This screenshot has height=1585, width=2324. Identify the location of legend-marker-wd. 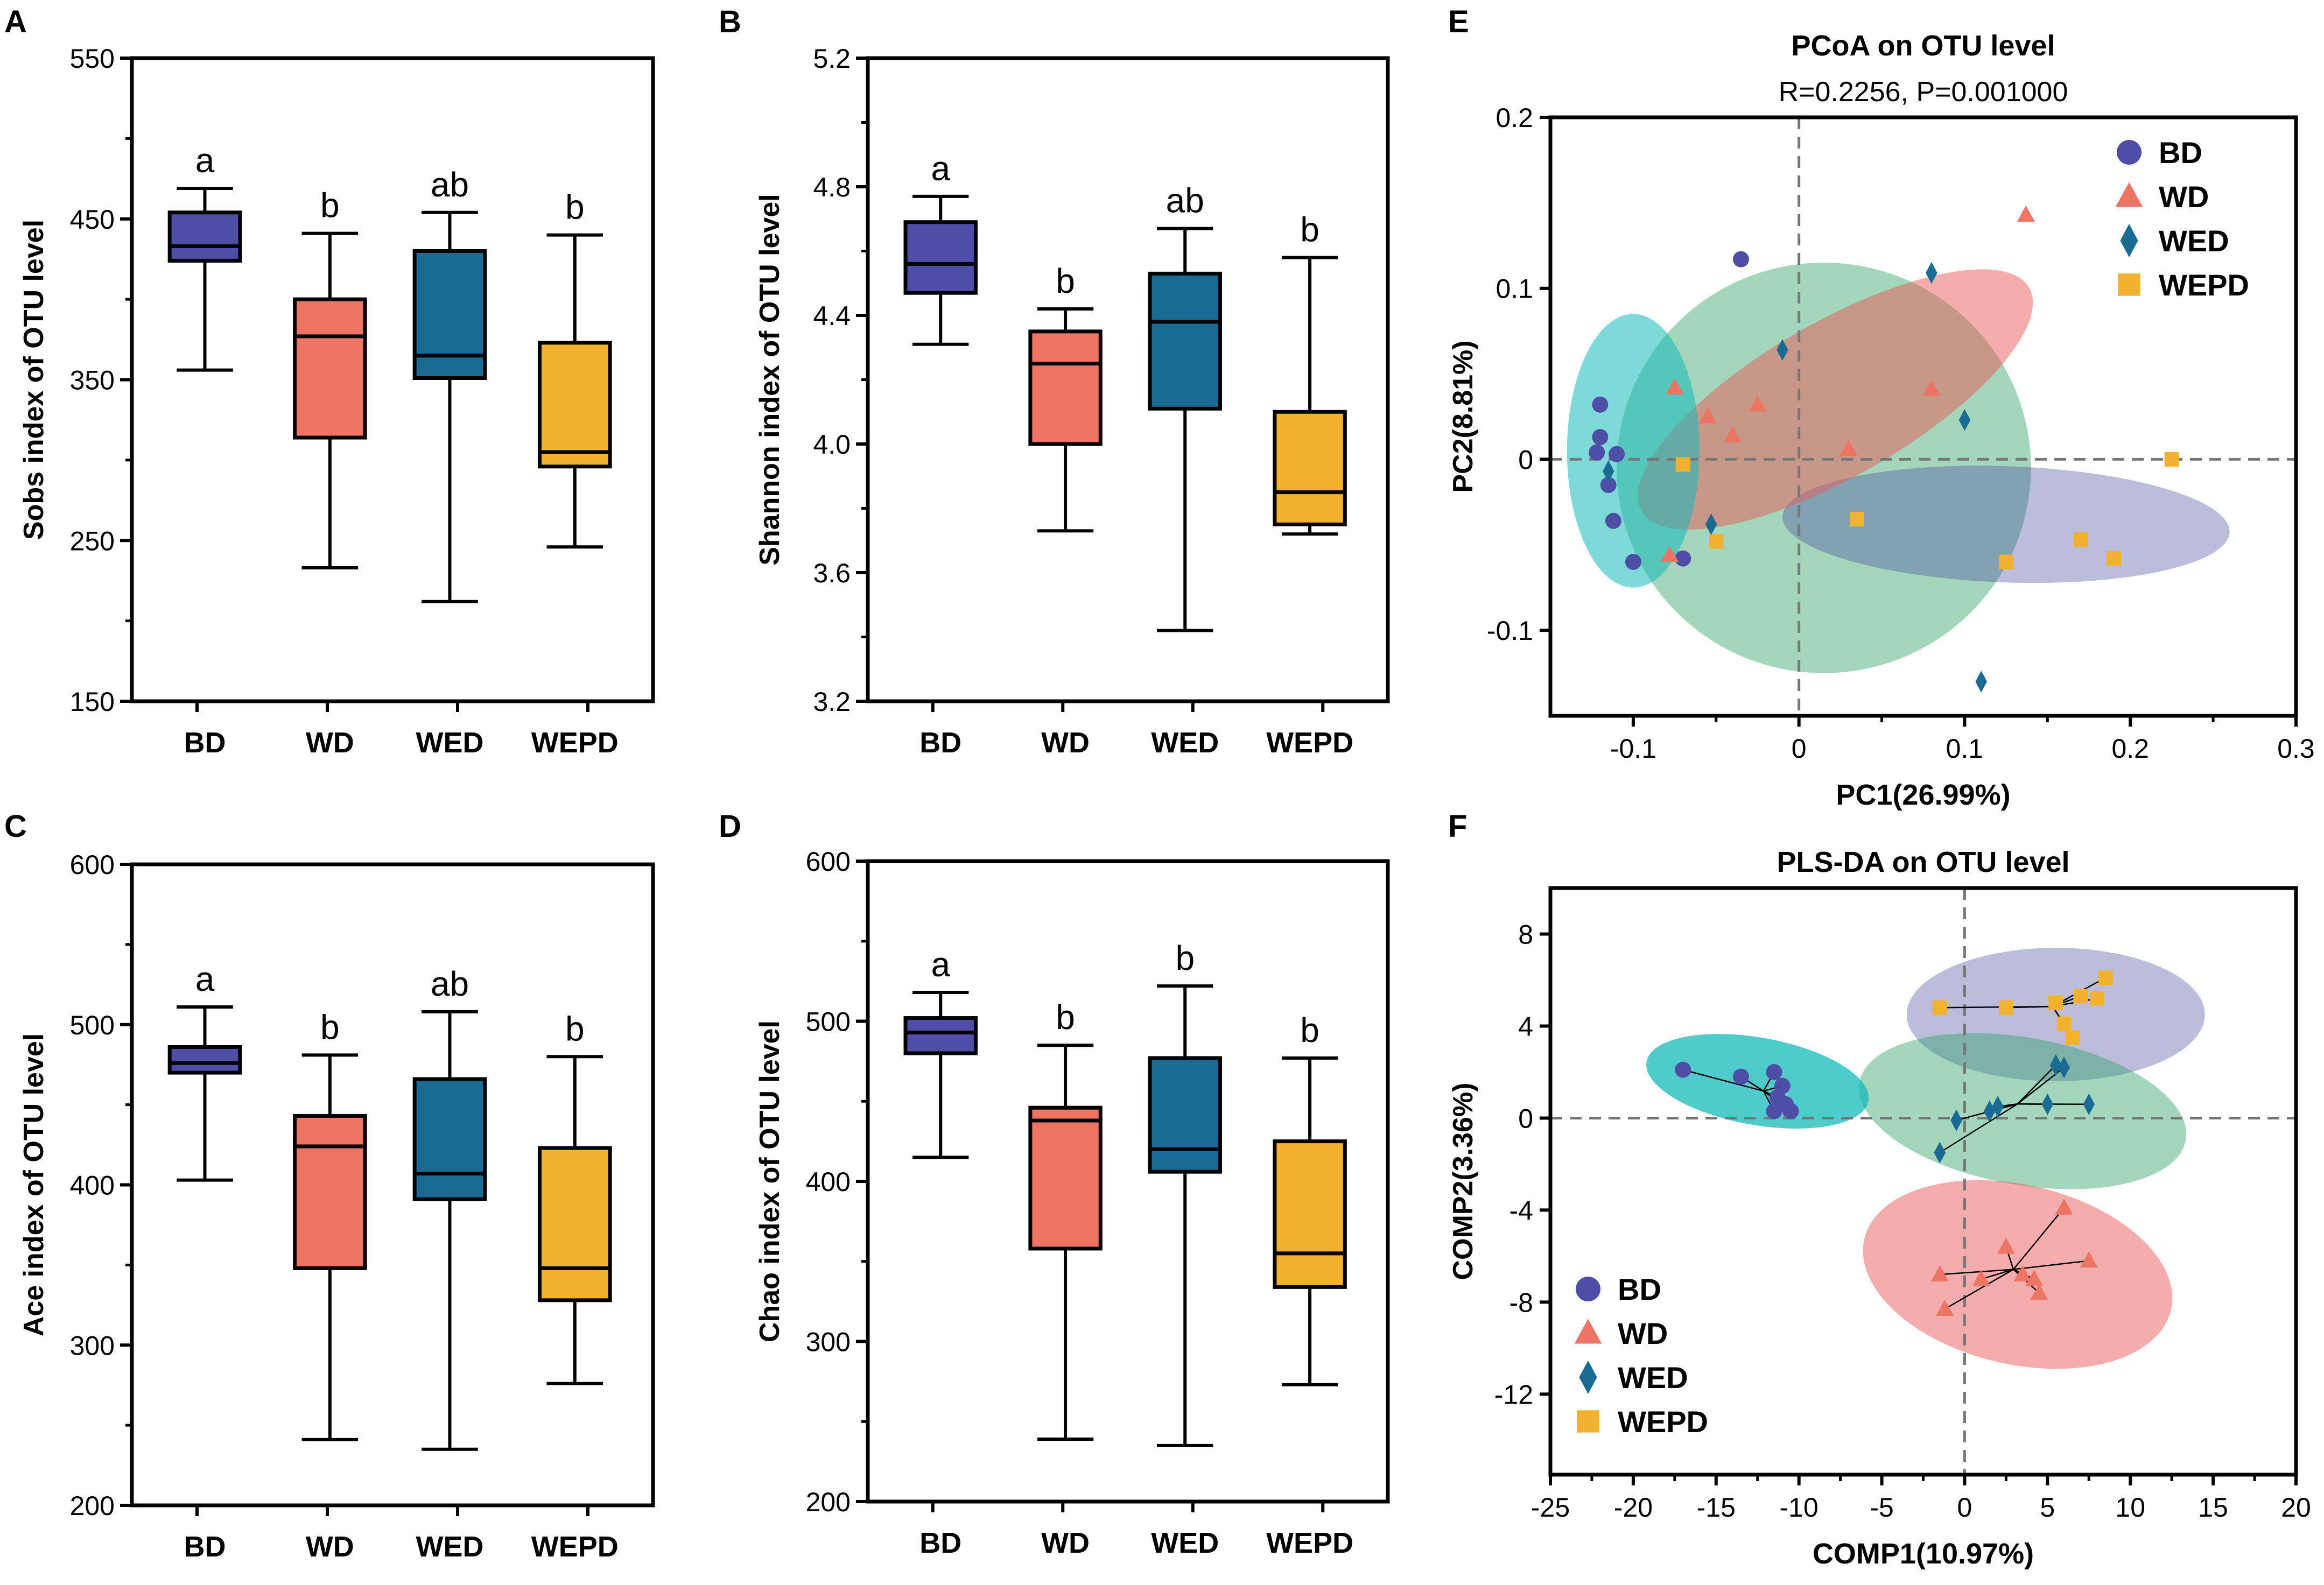
(1588, 1331).